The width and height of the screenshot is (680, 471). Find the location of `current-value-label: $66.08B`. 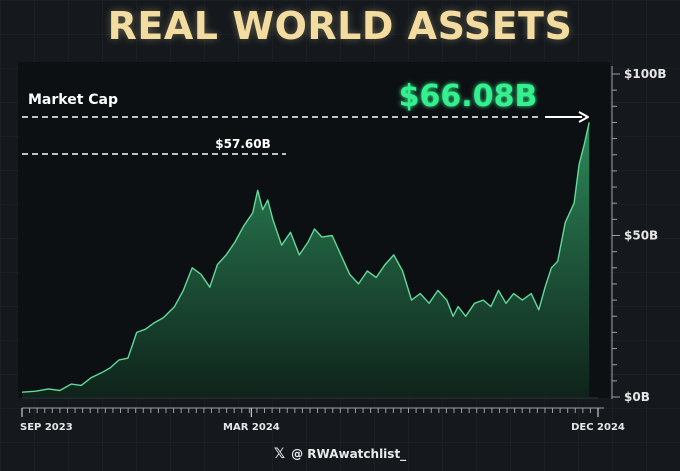

current-value-label: $66.08B is located at coordinates (468, 96).